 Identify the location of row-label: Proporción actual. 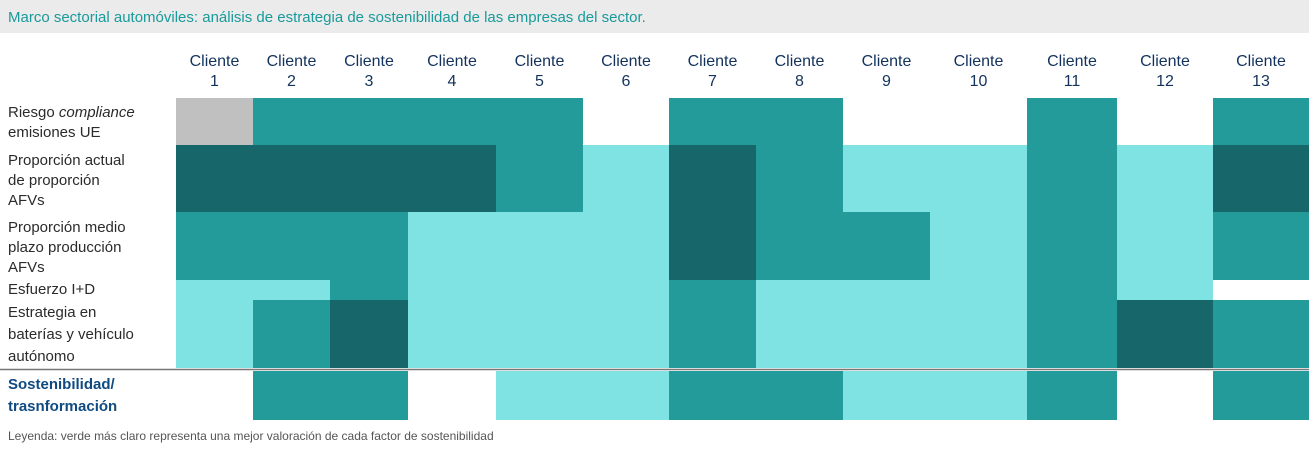
(66, 160).